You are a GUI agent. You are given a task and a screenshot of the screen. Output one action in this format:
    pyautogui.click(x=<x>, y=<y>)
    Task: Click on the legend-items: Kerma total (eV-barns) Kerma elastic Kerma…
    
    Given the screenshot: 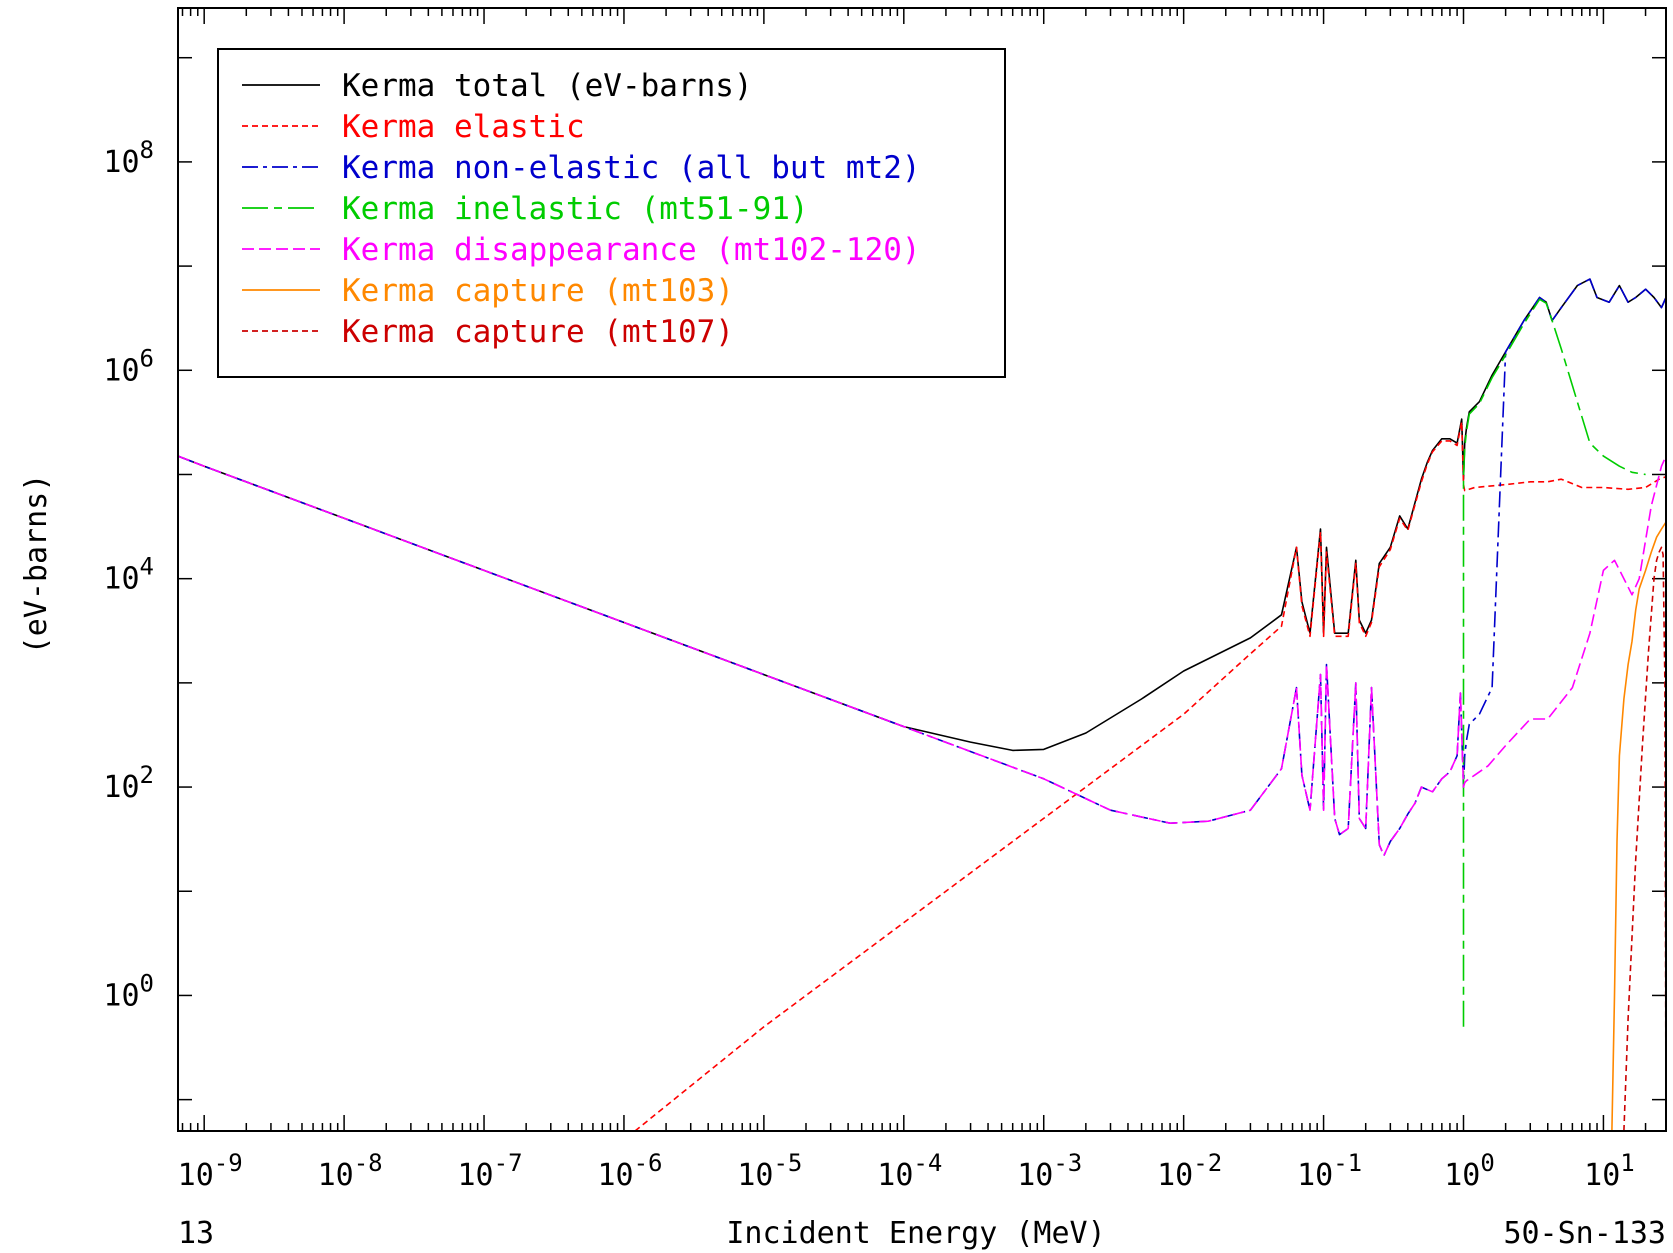 What is the action you would take?
    pyautogui.click(x=581, y=209)
    